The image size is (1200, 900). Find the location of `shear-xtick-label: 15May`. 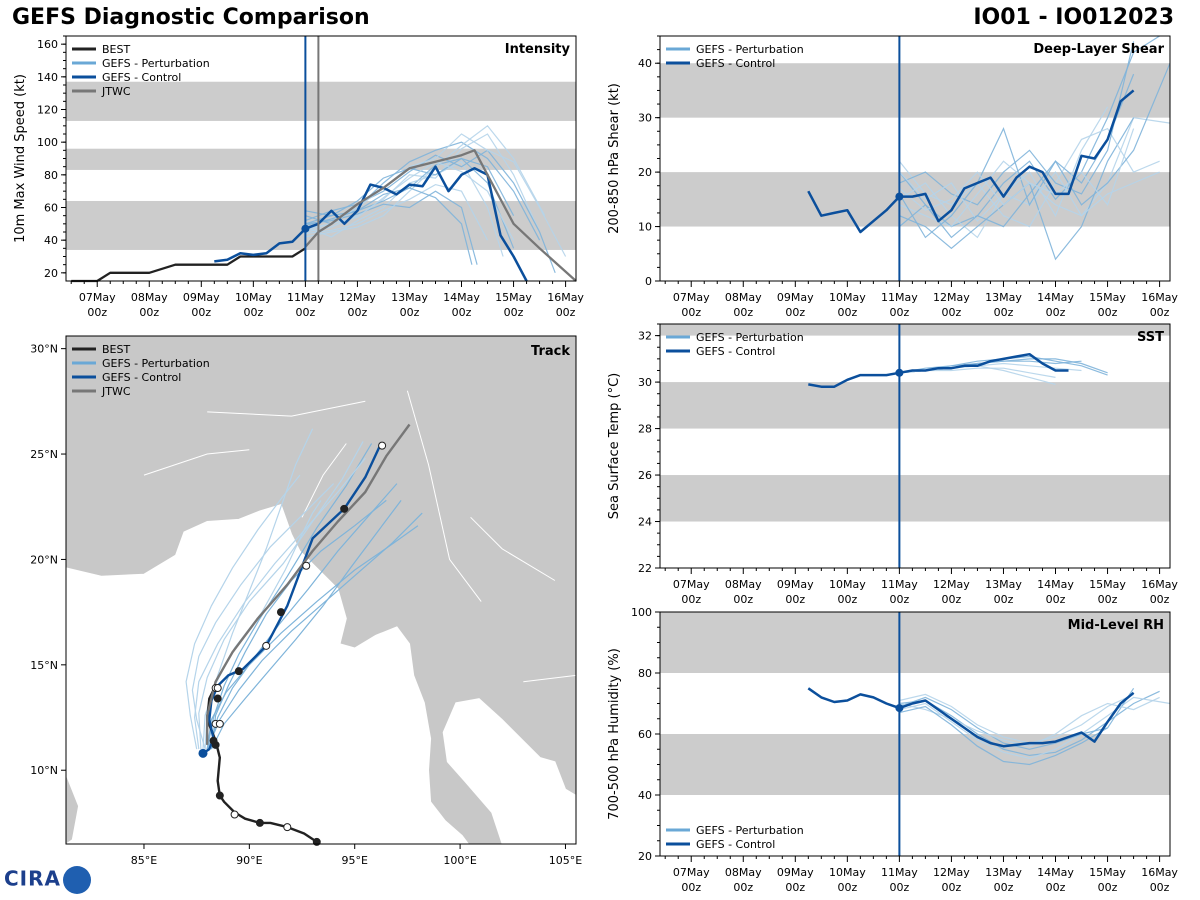

shear-xtick-label: 15May is located at coordinates (1107, 297).